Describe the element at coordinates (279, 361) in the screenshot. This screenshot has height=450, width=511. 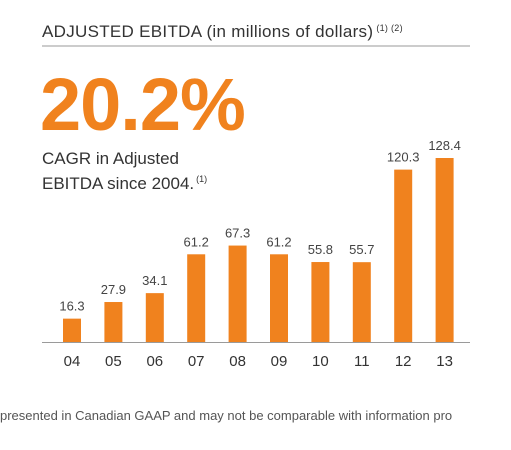
I see `x-tick-label: 09` at that location.